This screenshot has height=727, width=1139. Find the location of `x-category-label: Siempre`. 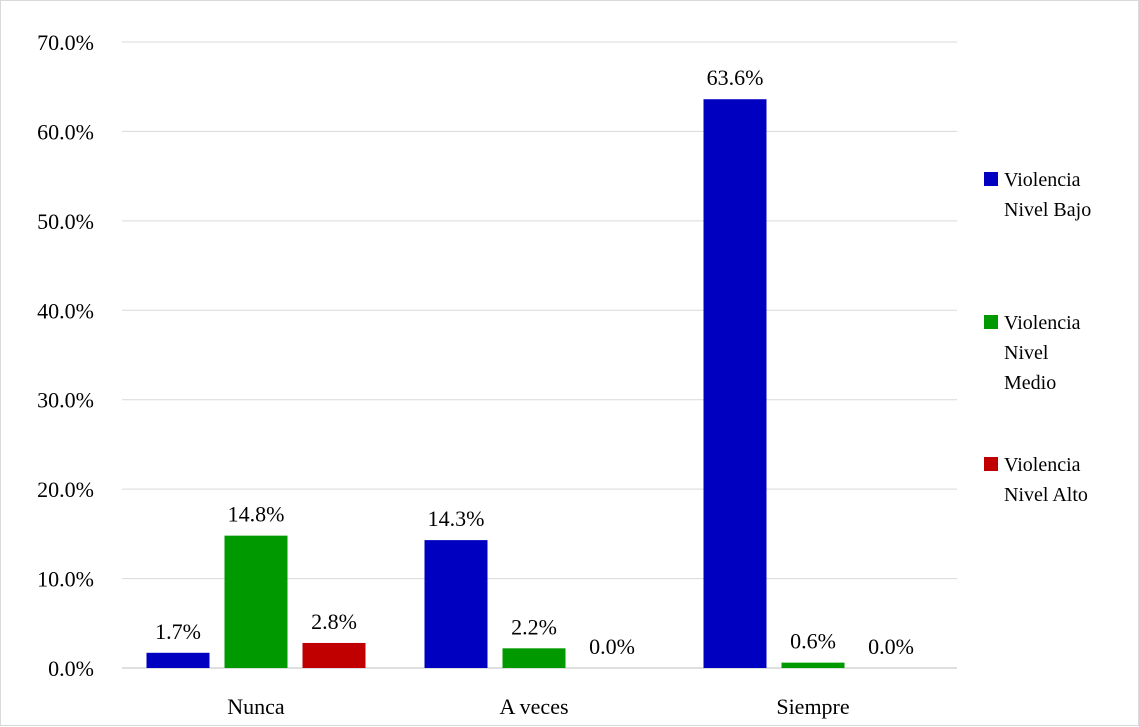

x-category-label: Siempre is located at coordinates (812, 706).